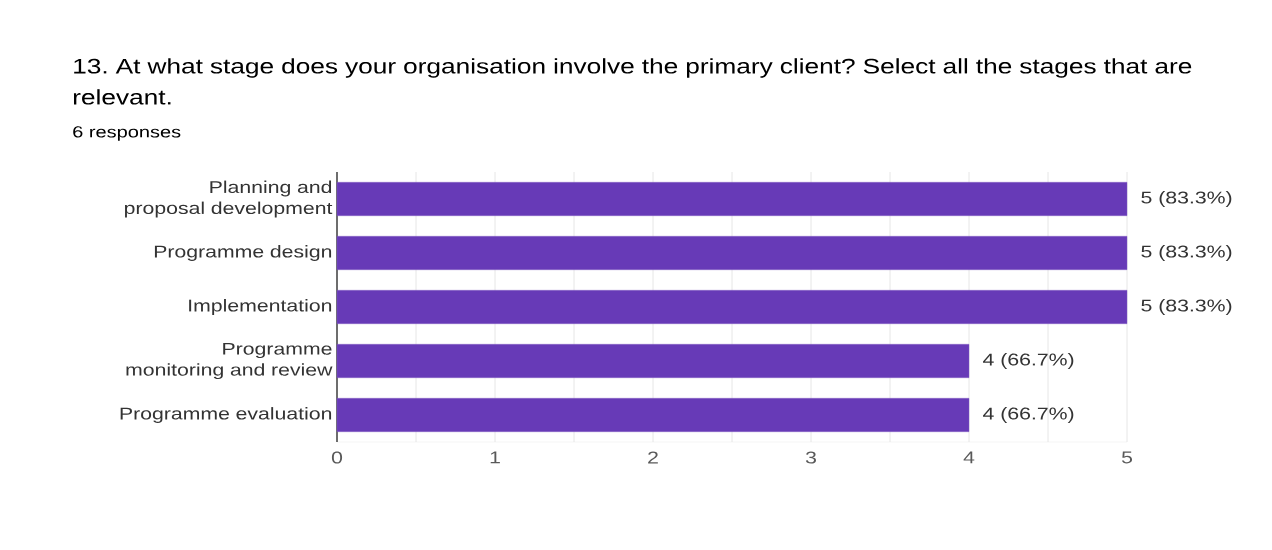 Image resolution: width=1272 pixels, height=550 pixels. What do you see at coordinates (260, 307) in the screenshot?
I see `y-tick-label: Implementation` at bounding box center [260, 307].